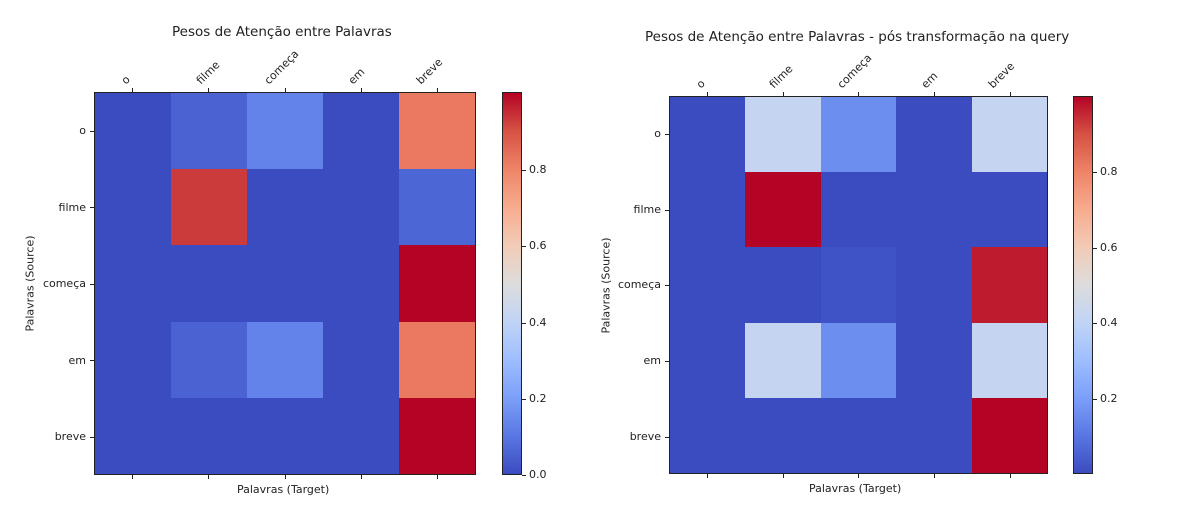  What do you see at coordinates (1083, 285) in the screenshot?
I see `colorbar` at bounding box center [1083, 285].